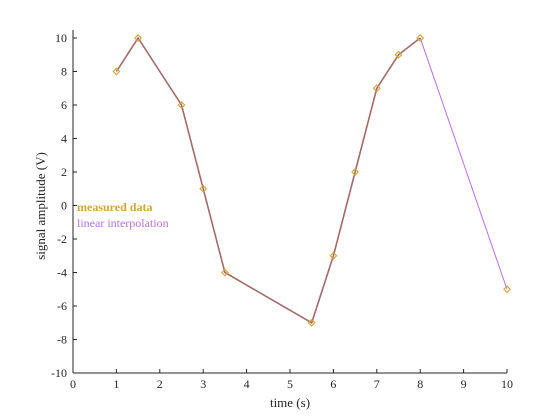 Image resolution: width=560 pixels, height=420 pixels. What do you see at coordinates (160, 384) in the screenshot?
I see `x-tick-label: 2` at bounding box center [160, 384].